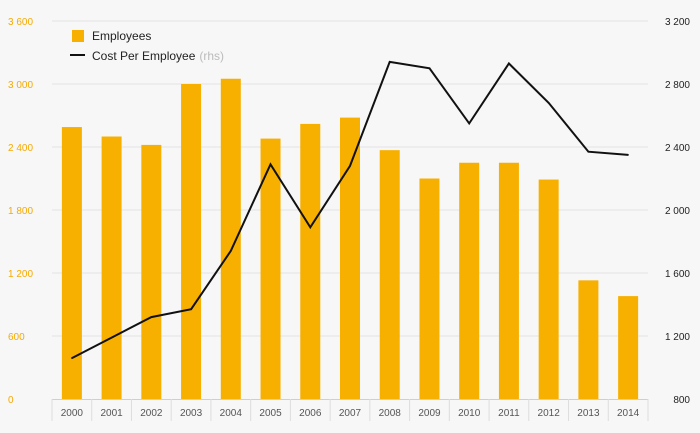 This screenshot has height=433, width=700. I want to click on x-tick-label-2001: 2001, so click(111, 413).